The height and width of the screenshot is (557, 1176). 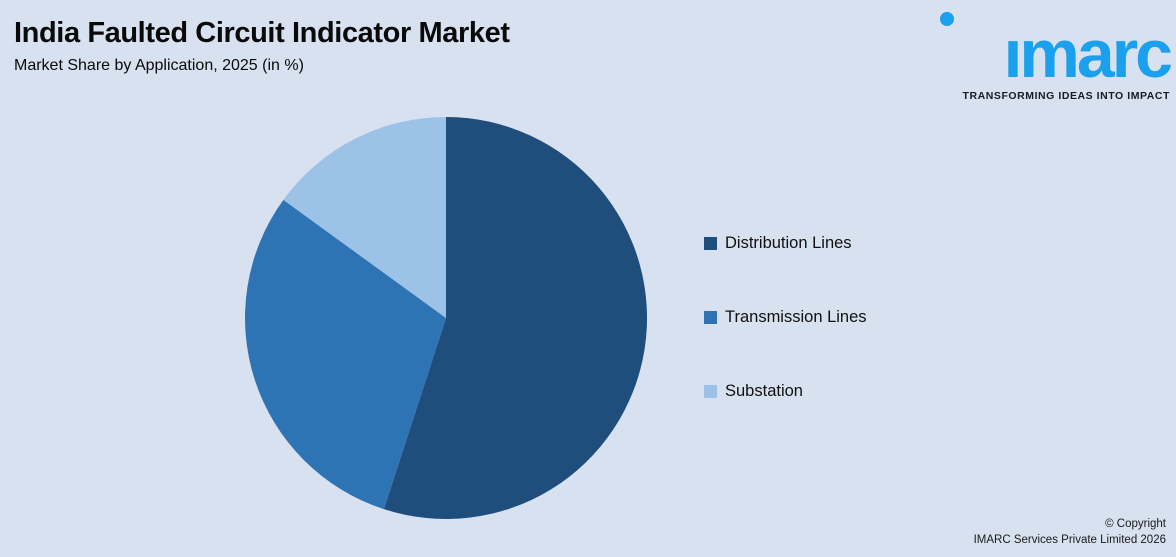 What do you see at coordinates (1135, 524) in the screenshot?
I see `copyright-line1: © Copyright` at bounding box center [1135, 524].